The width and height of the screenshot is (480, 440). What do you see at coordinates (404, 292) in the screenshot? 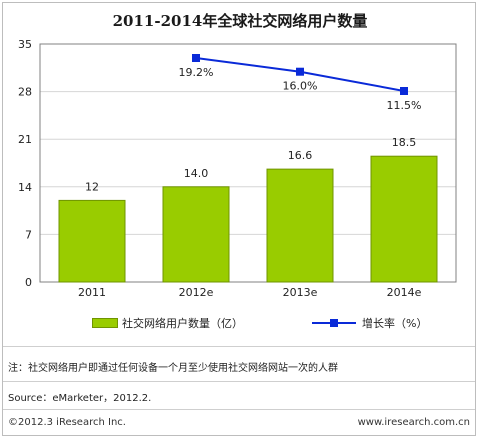
I see `x-tick-label: 2014e` at bounding box center [404, 292].